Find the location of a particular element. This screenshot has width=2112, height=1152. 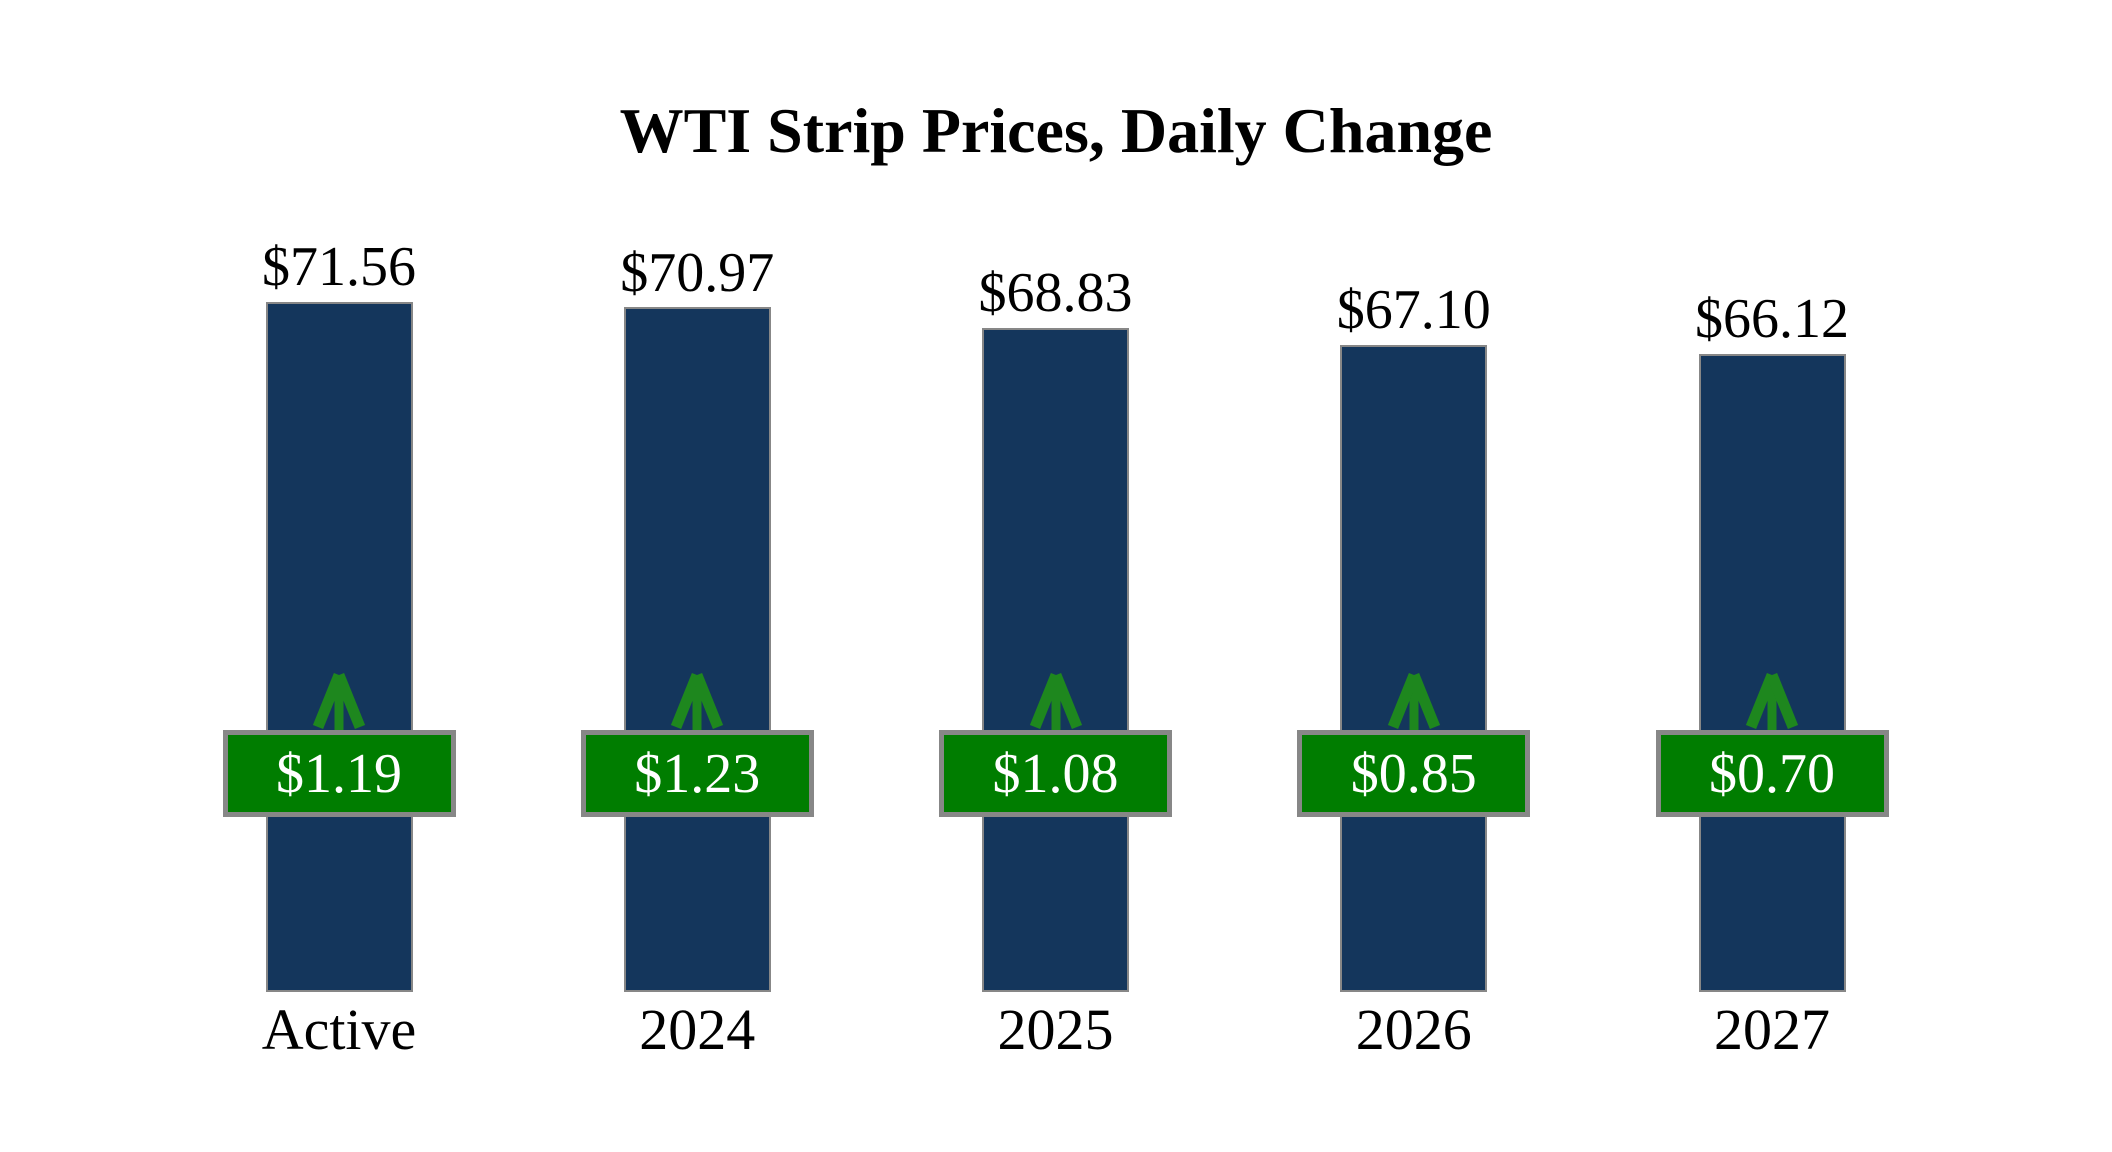

change-label: $0.85 is located at coordinates (1413, 773).